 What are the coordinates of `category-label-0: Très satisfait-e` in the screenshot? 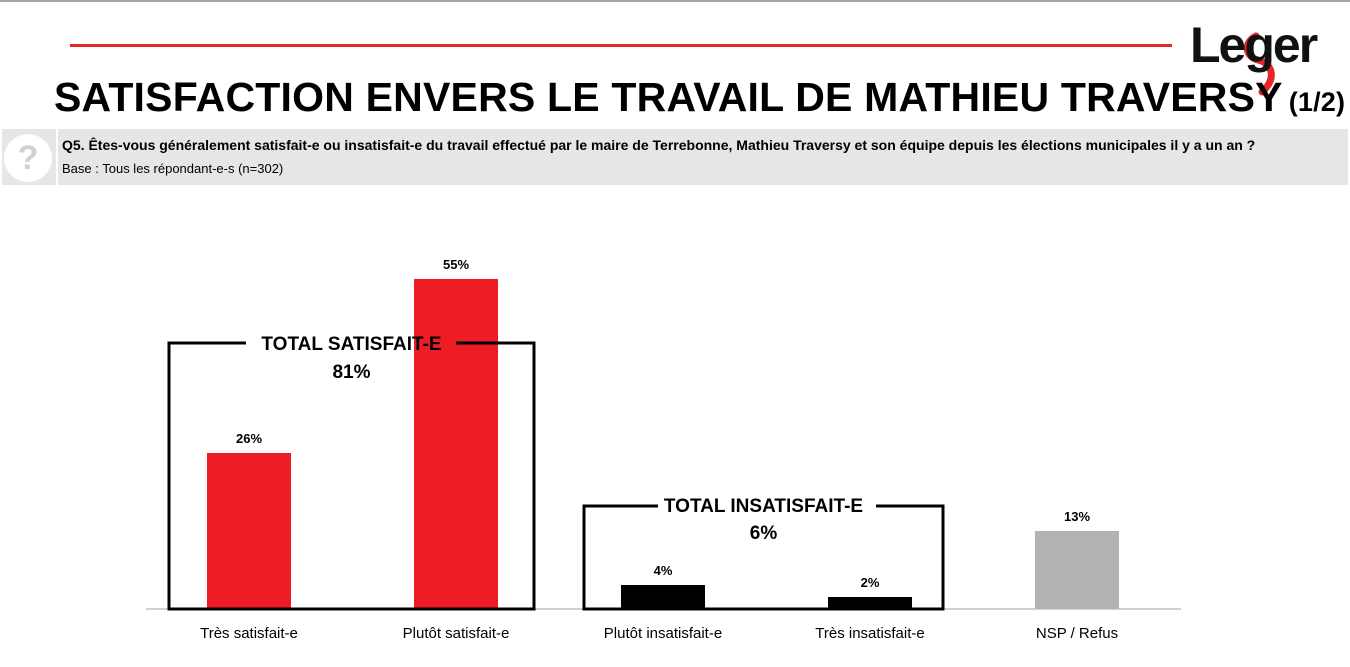 It's located at (249, 633).